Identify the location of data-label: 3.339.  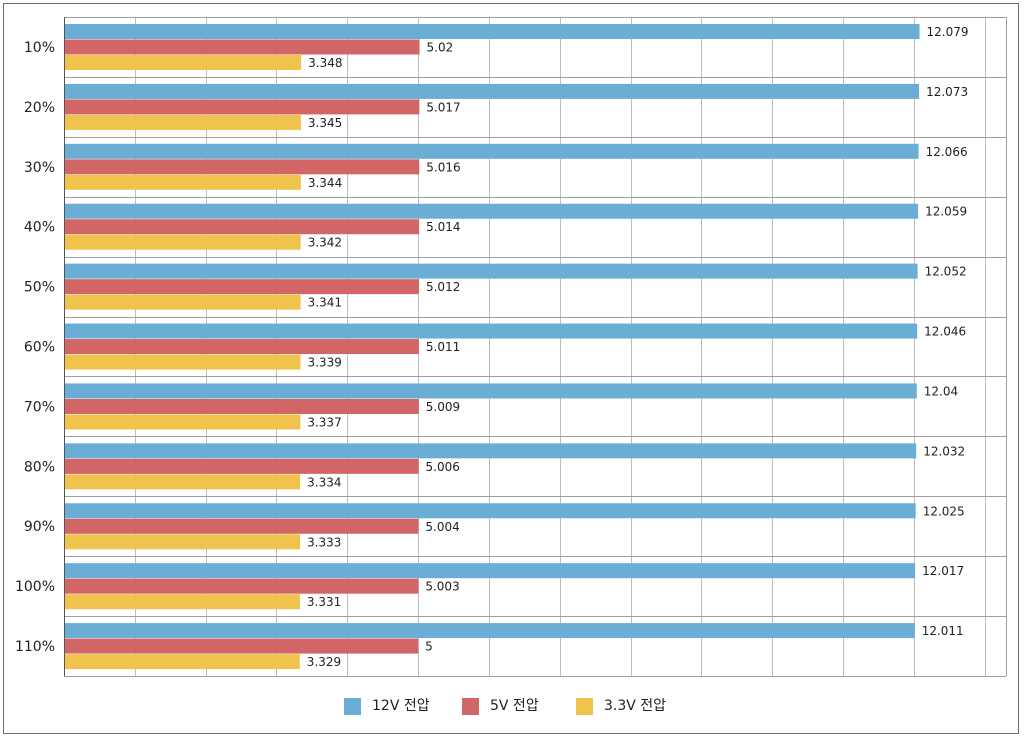
(324, 363).